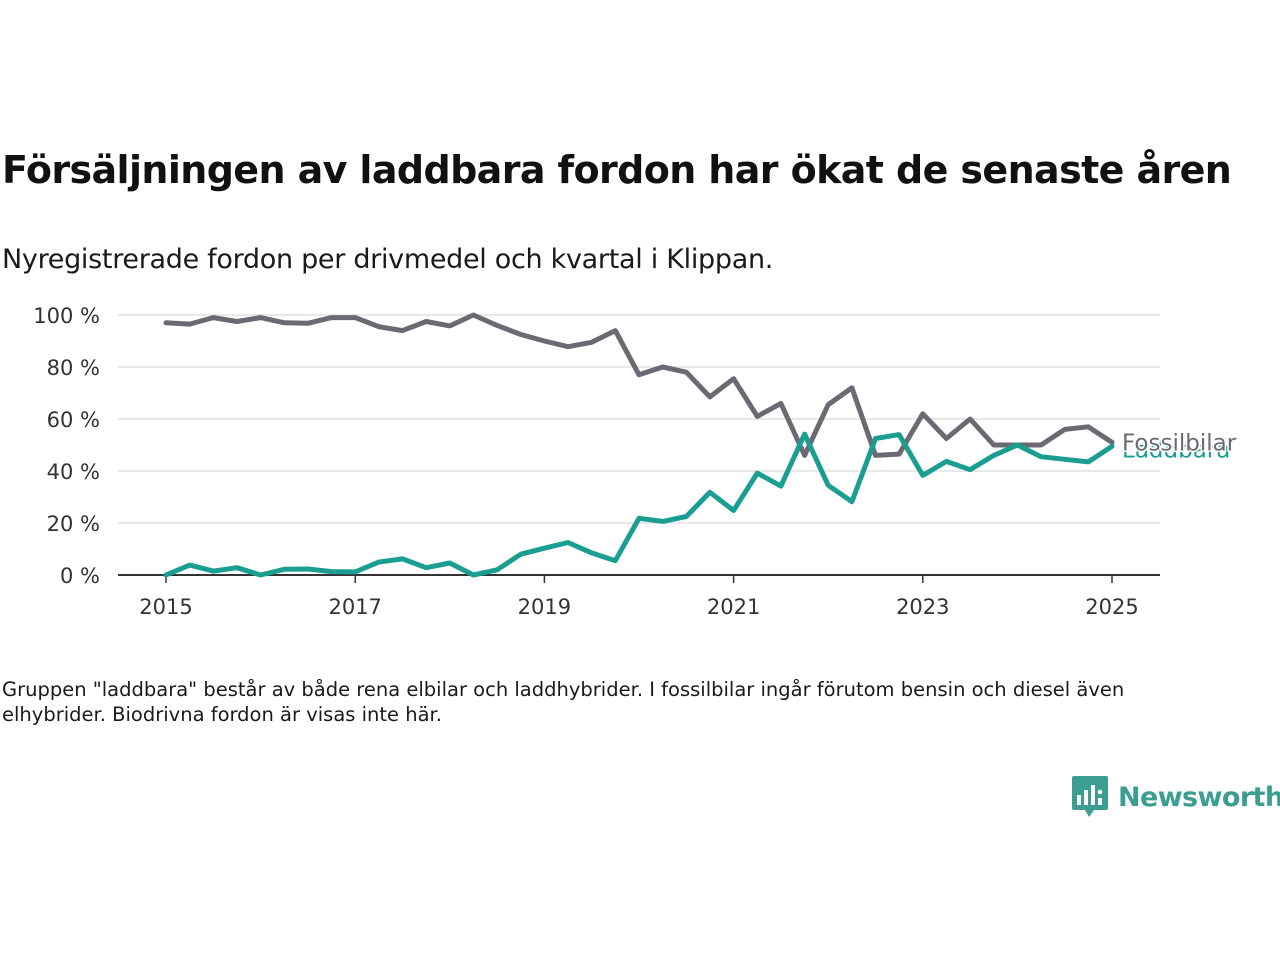 The image size is (1280, 960). What do you see at coordinates (66, 316) in the screenshot?
I see `y-tick-label: 100 %` at bounding box center [66, 316].